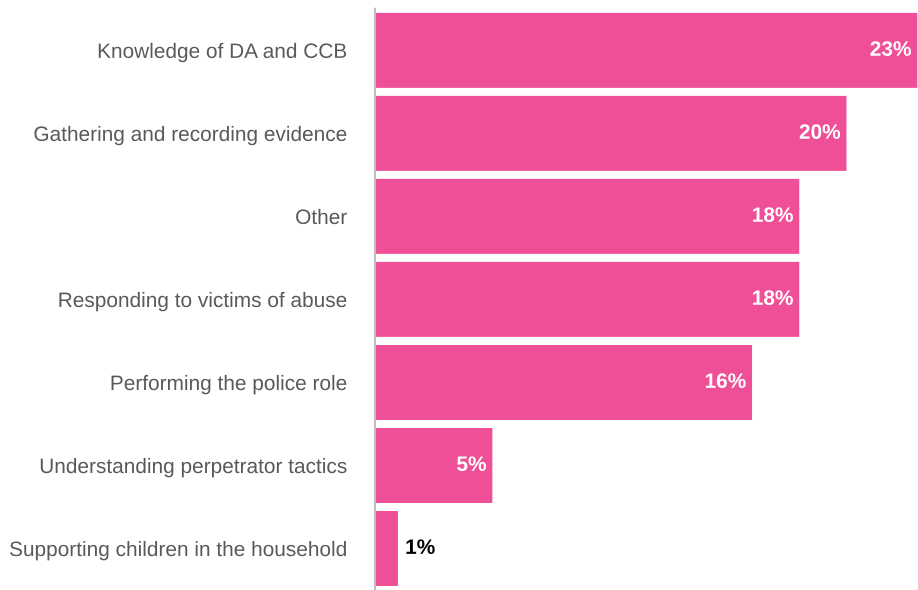  Describe the element at coordinates (321, 216) in the screenshot. I see `y-tick-label: Other` at that location.